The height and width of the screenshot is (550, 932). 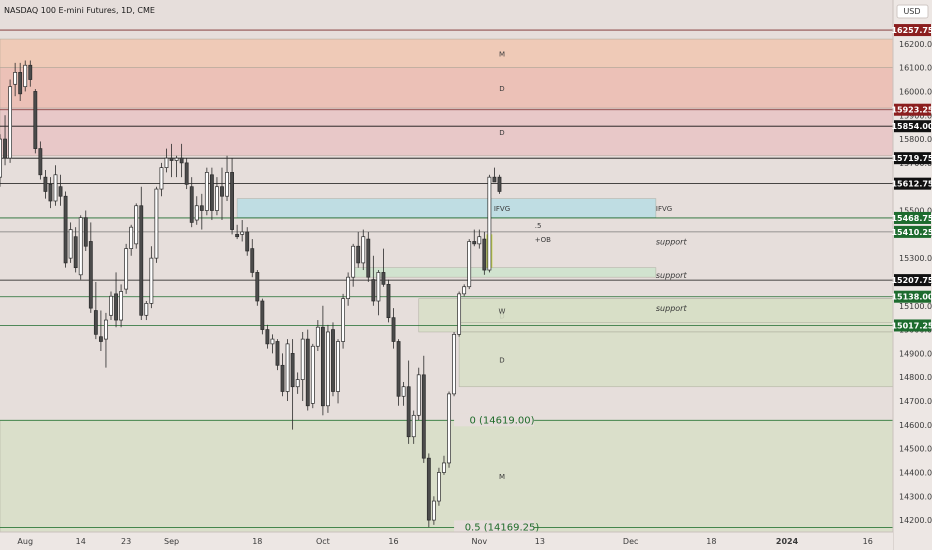 What do you see at coordinates (446, 541) in the screenshot?
I see `time-axis` at bounding box center [446, 541].